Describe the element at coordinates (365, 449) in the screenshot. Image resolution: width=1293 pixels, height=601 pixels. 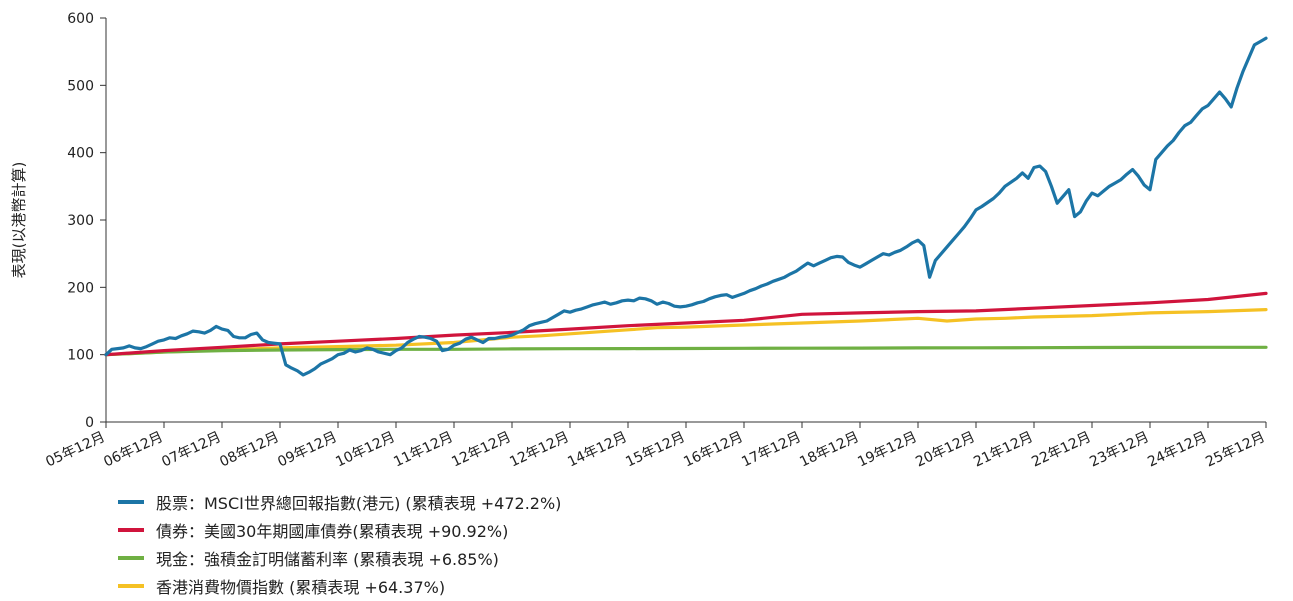
I see `x-tick-label: 10年12月` at that location.